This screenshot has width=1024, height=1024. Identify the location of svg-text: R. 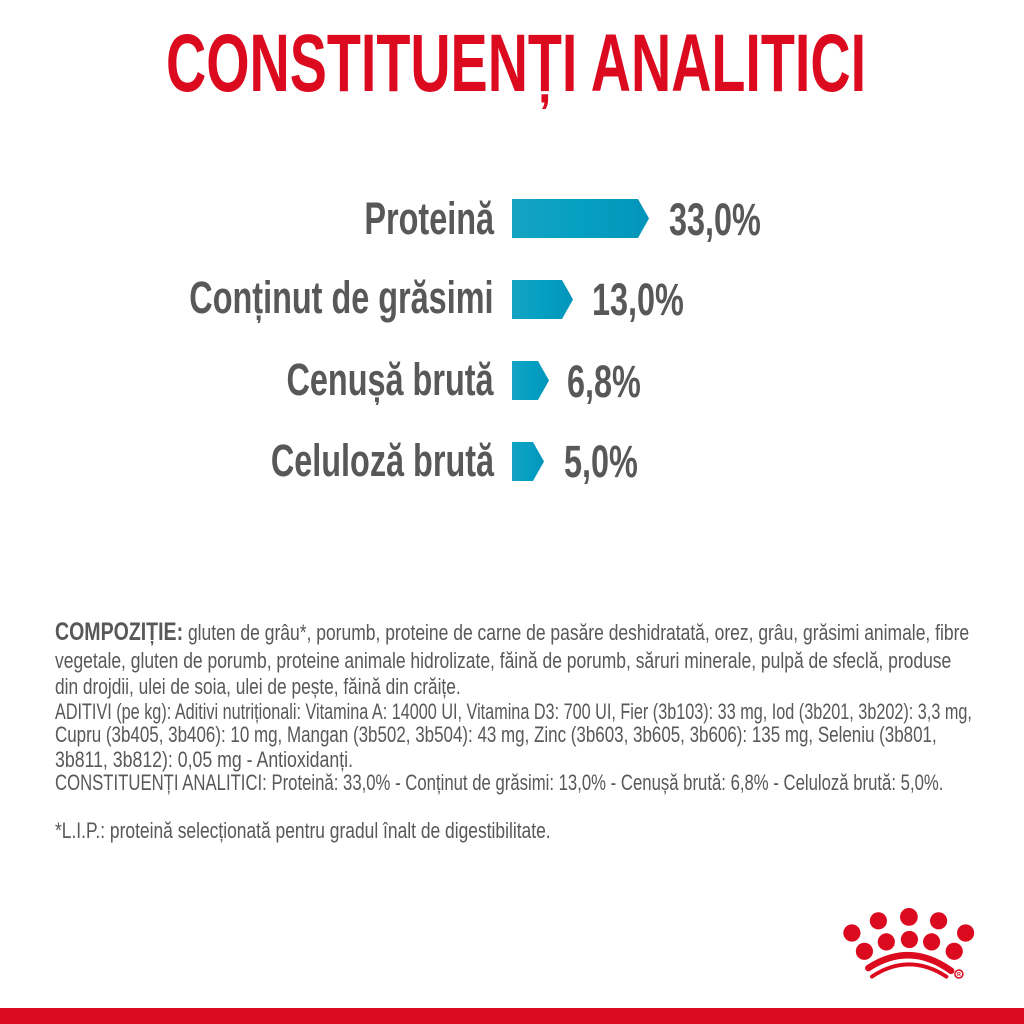
(959, 975).